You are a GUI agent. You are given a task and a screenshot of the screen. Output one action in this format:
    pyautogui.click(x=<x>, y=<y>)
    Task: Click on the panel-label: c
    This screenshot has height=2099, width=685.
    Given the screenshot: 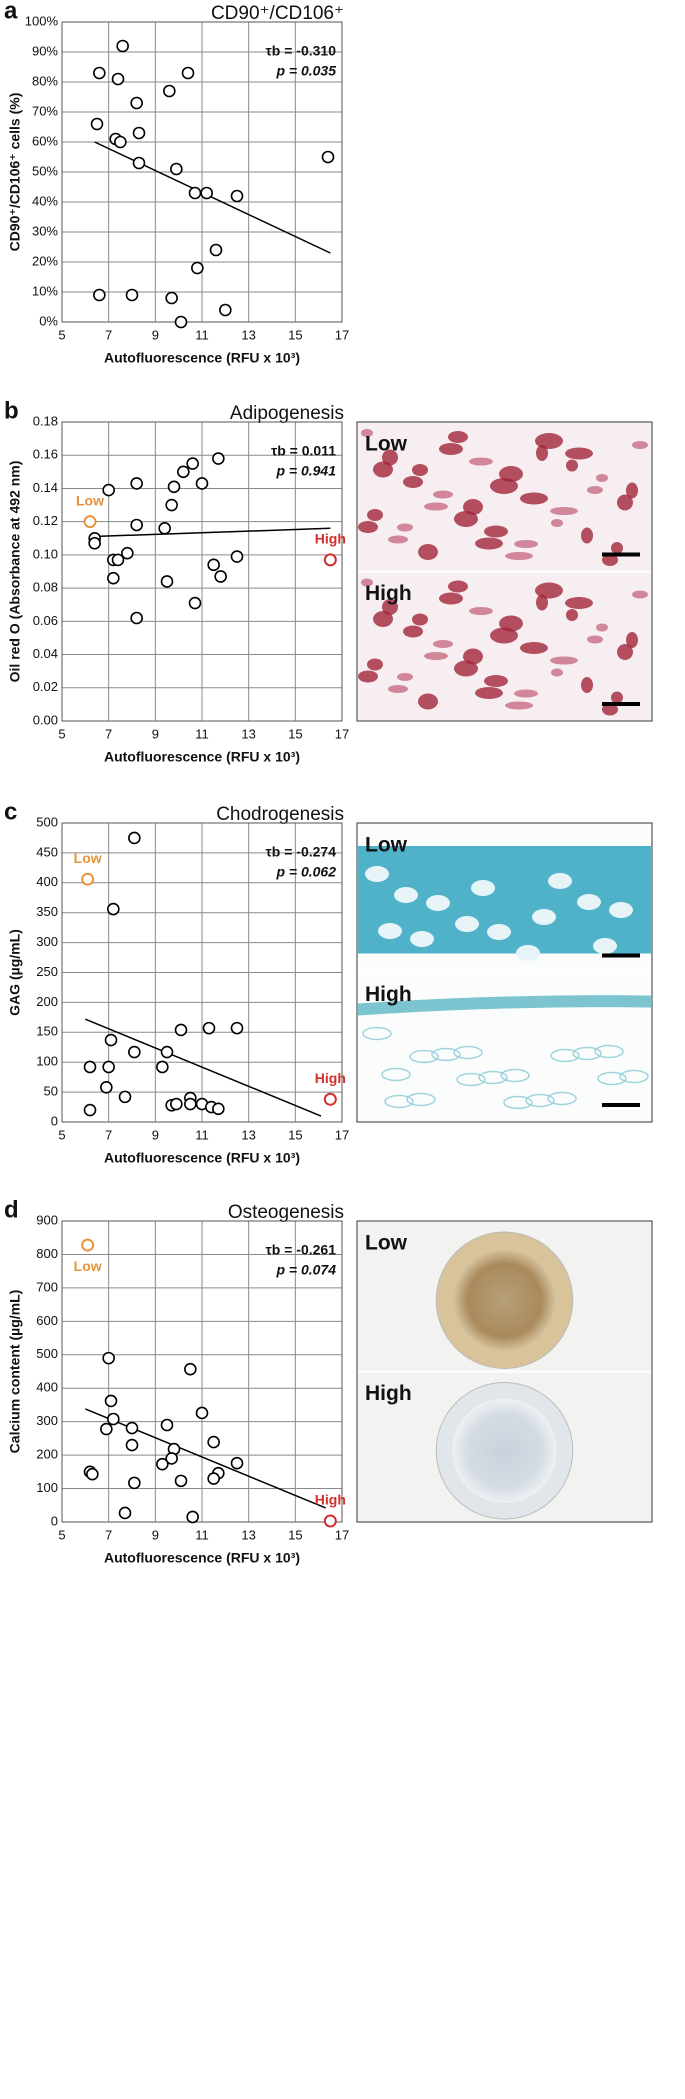 What is the action you would take?
    pyautogui.click(x=10, y=811)
    